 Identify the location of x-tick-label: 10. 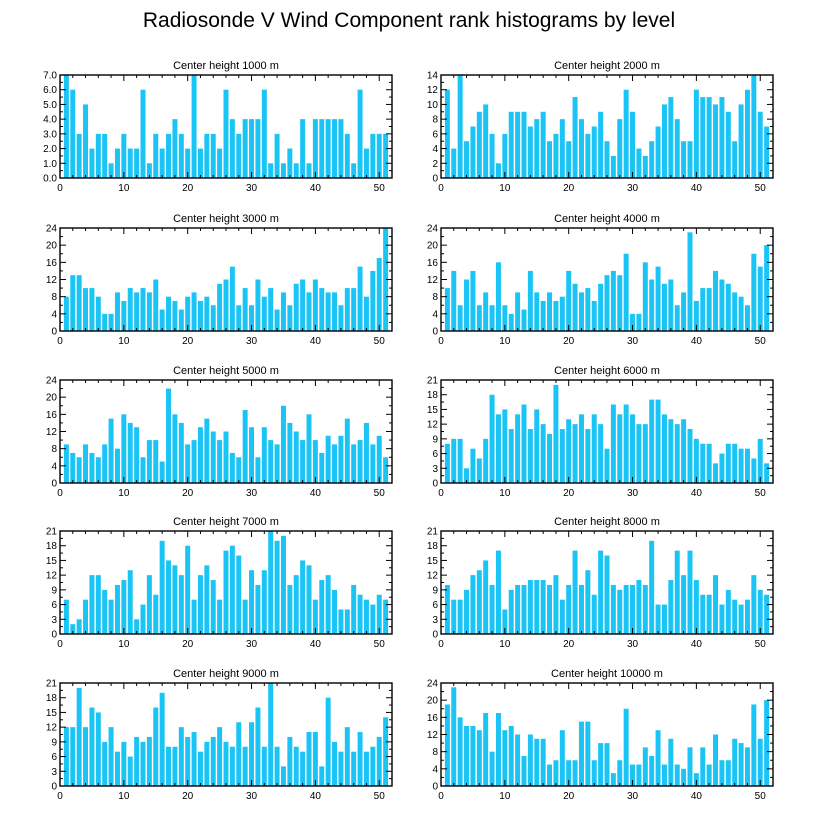
(505, 796).